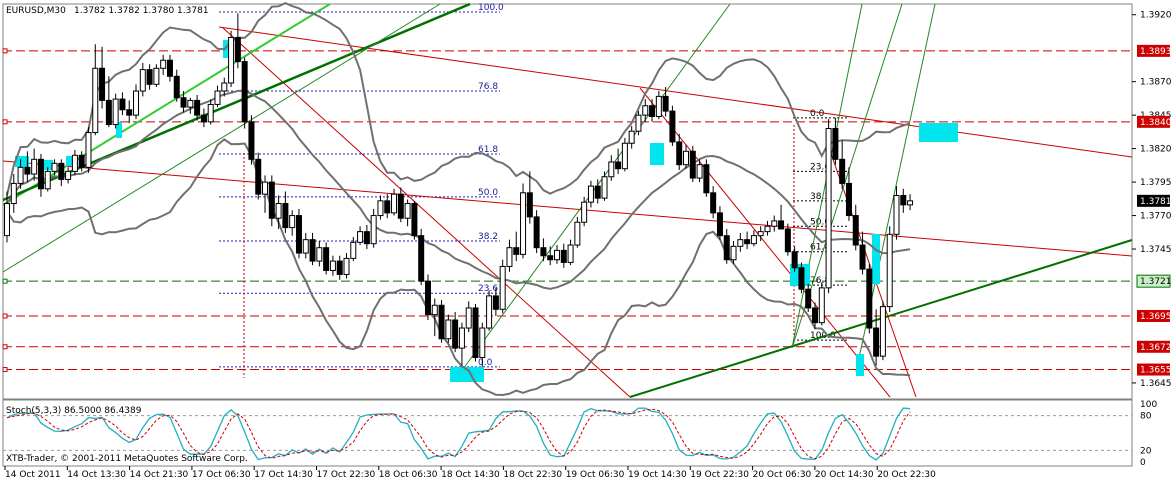  I want to click on stoch-tick-0: 100, so click(1148, 405).